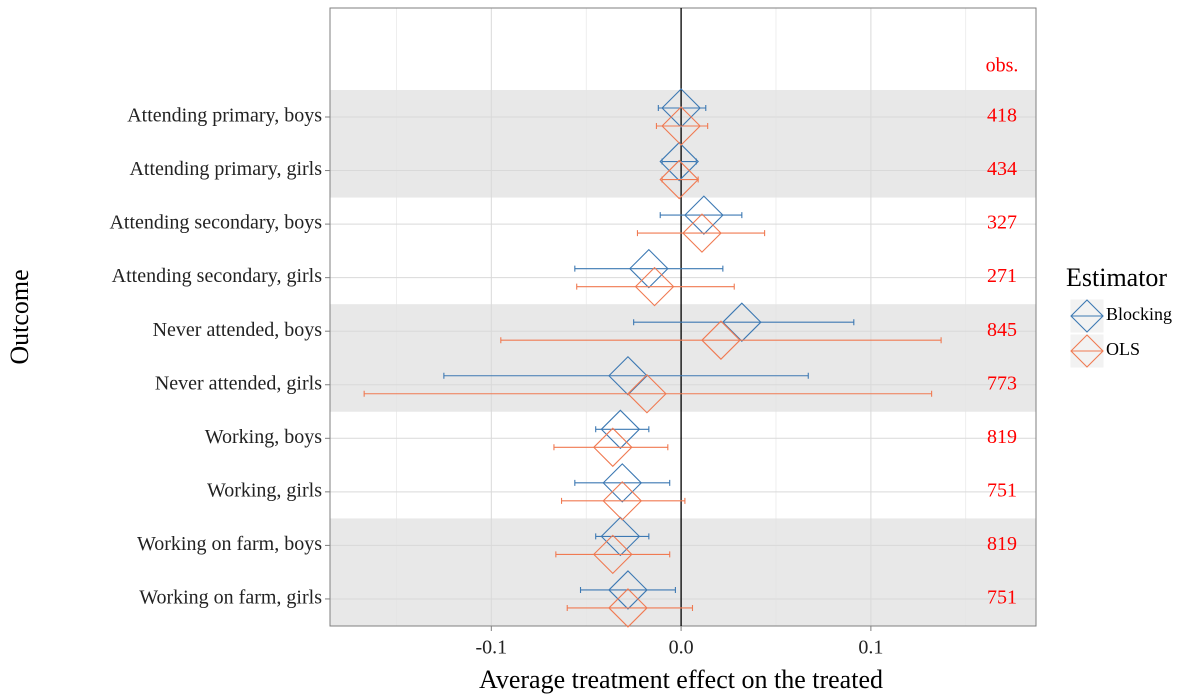  What do you see at coordinates (1002, 330) in the screenshot?
I see `obs-label: 845` at bounding box center [1002, 330].